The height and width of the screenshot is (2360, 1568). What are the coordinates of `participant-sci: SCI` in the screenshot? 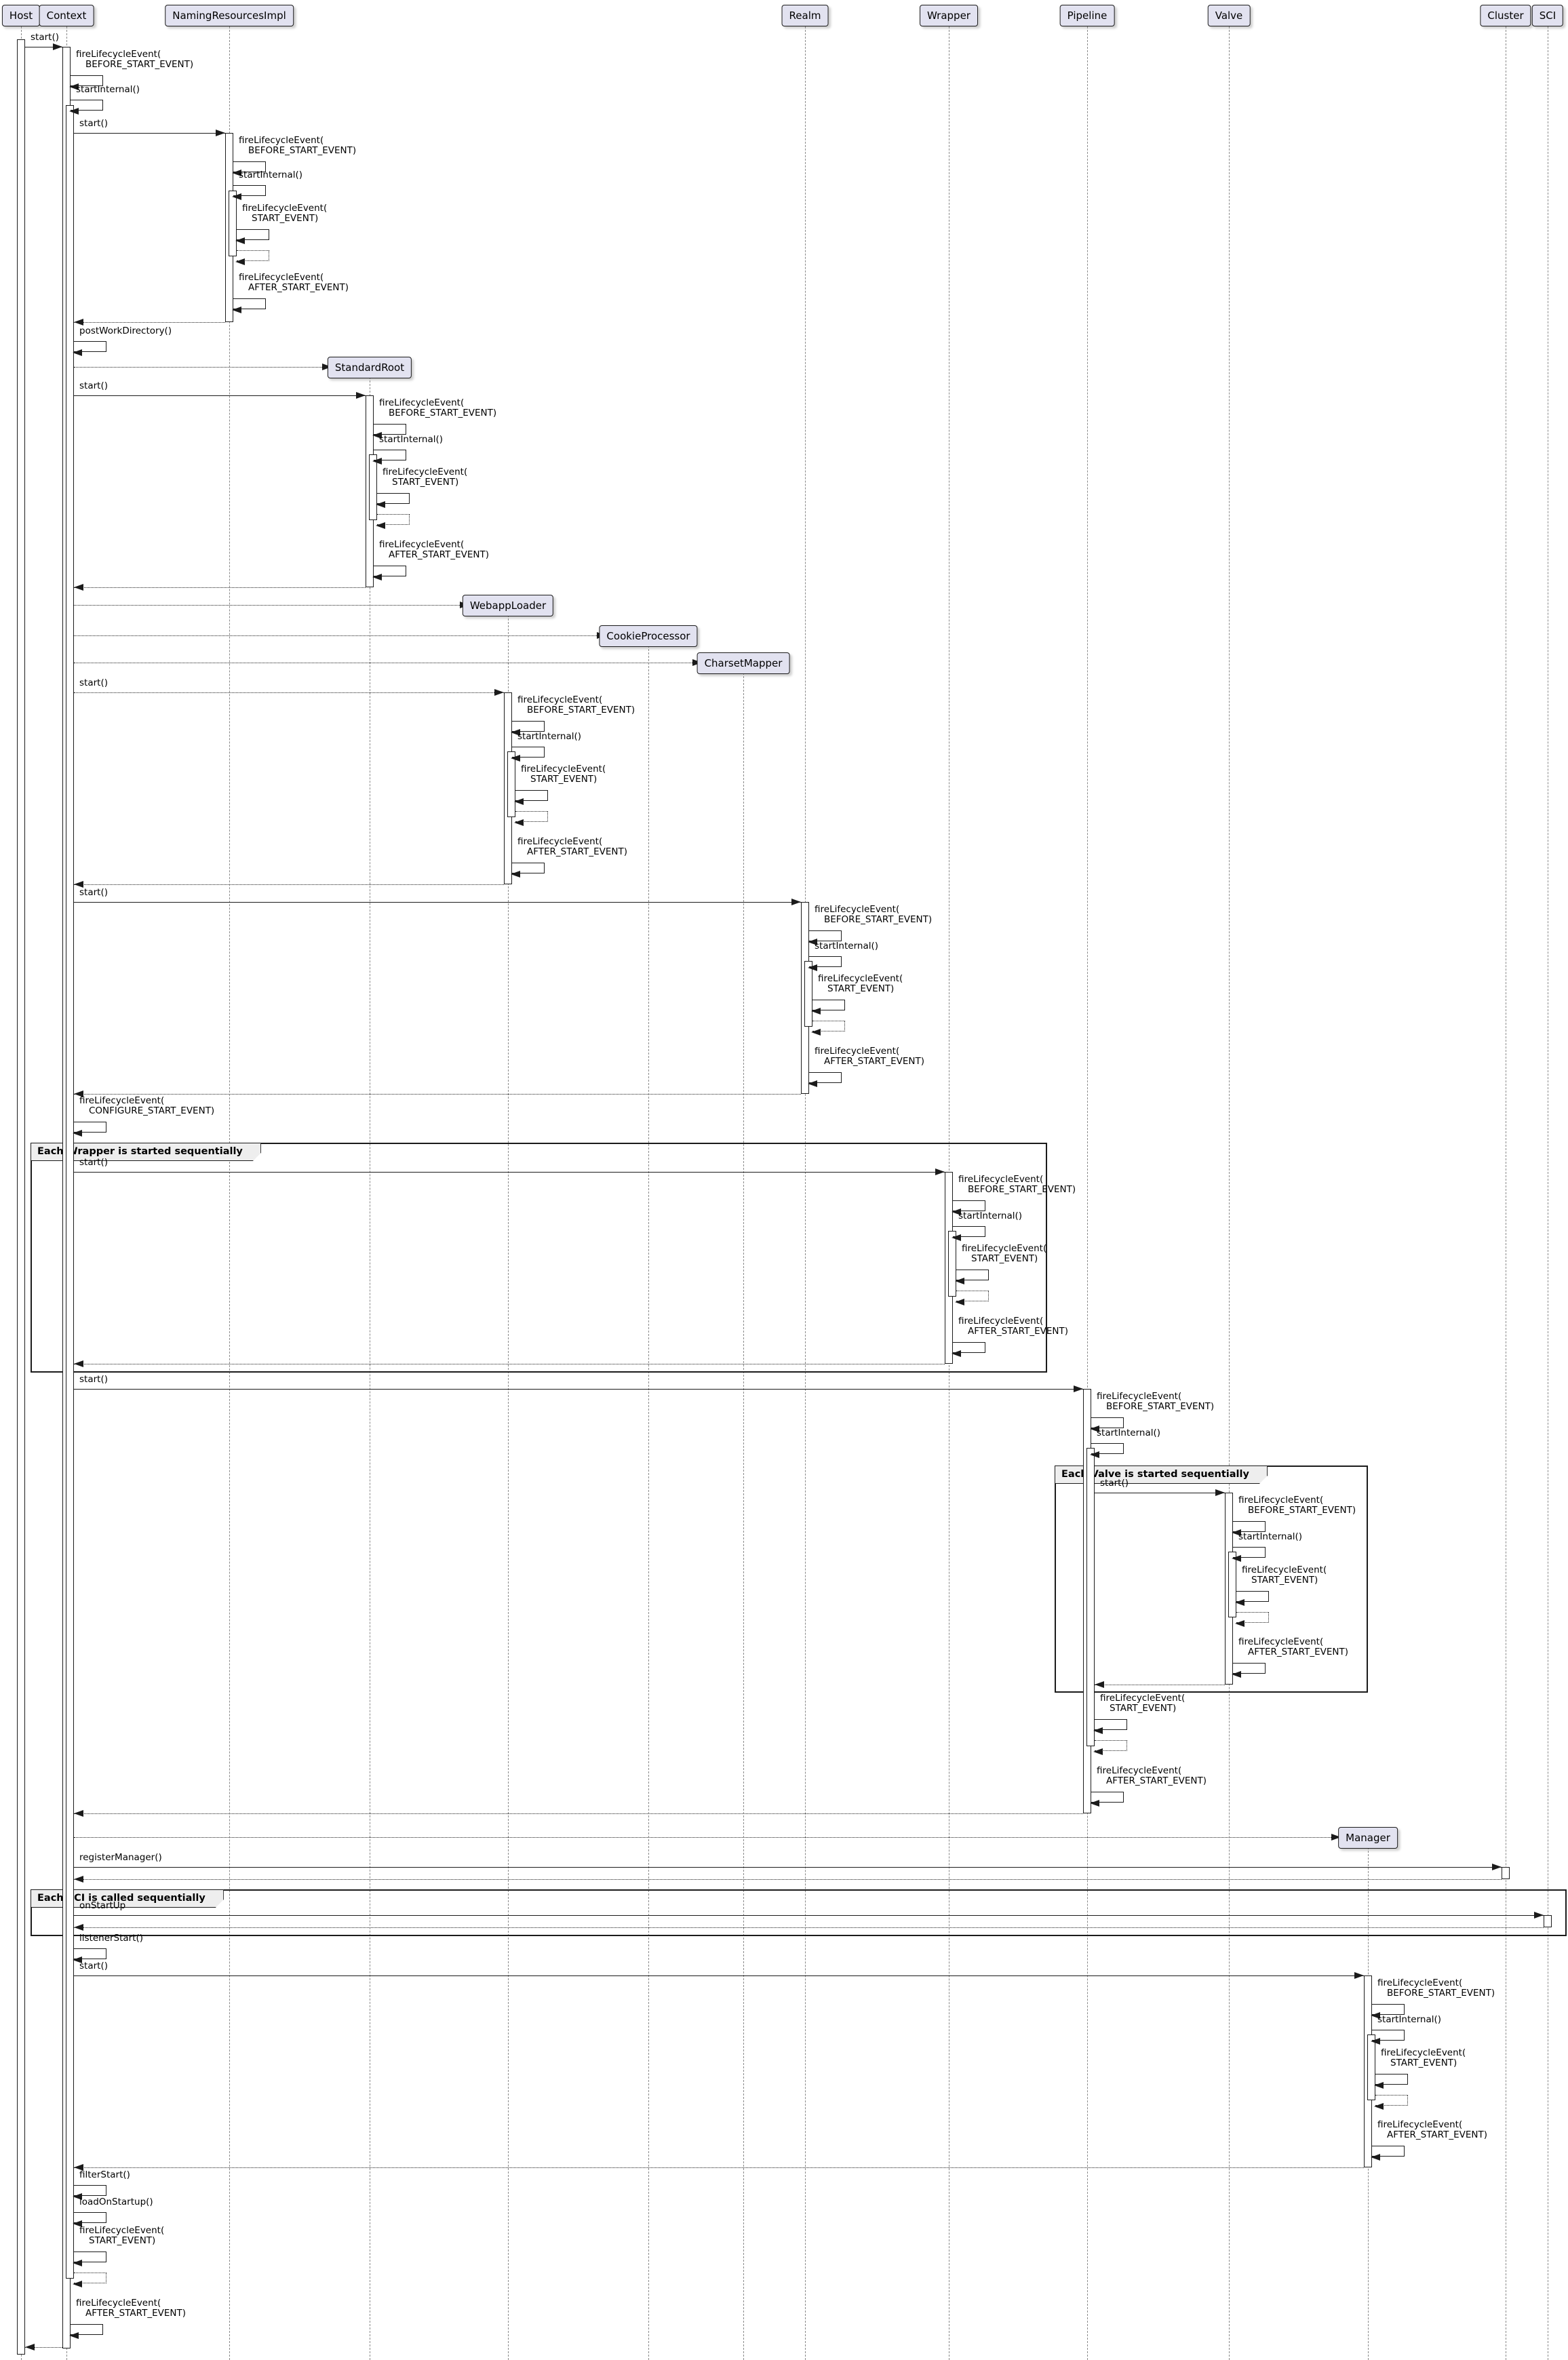 It's located at (1547, 15).